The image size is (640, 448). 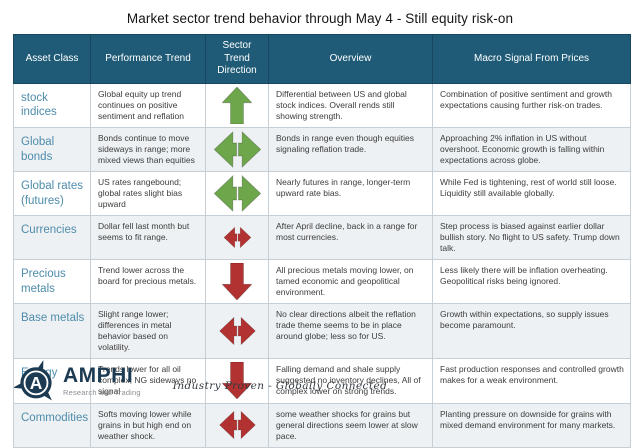 What do you see at coordinates (98, 375) in the screenshot?
I see `brand-name: AMPHI` at bounding box center [98, 375].